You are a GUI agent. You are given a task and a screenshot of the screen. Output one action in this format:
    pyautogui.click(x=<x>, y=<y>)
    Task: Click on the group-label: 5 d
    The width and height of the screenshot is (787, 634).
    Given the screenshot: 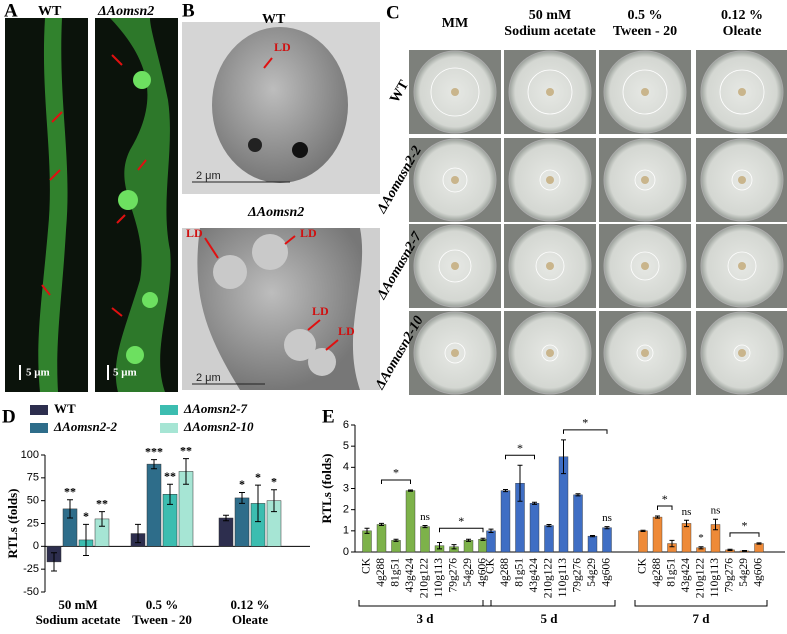 What is the action you would take?
    pyautogui.click(x=550, y=618)
    